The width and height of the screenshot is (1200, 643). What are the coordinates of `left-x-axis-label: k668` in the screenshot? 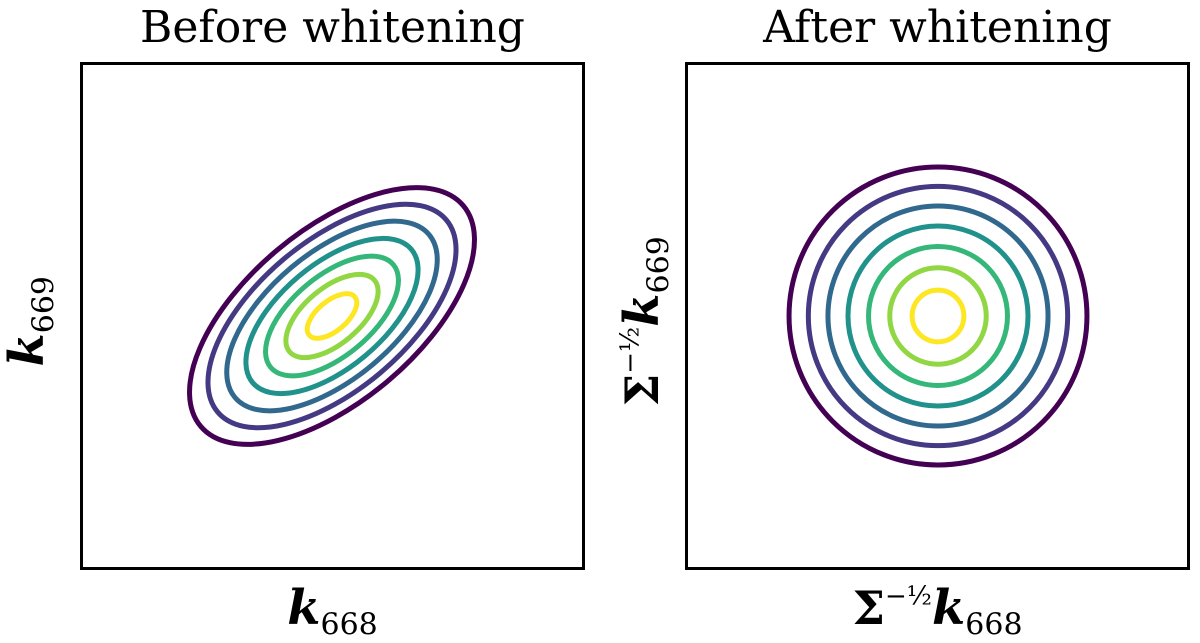 It's located at (332, 611).